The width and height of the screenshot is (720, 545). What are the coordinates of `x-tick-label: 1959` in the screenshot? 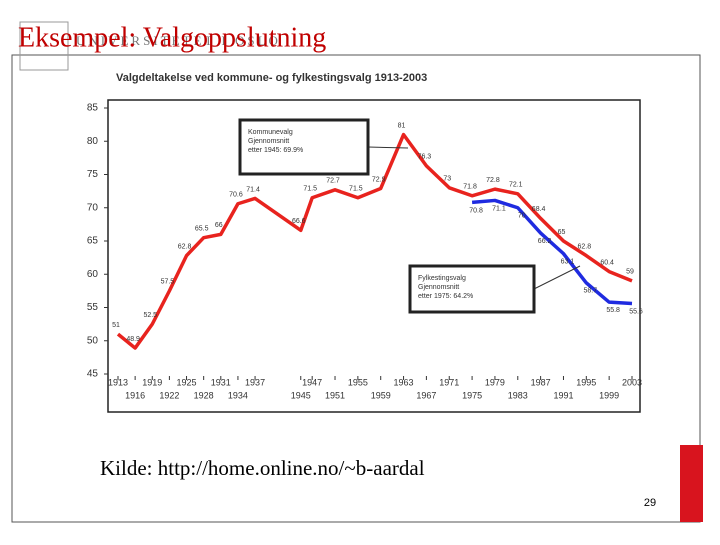 It's located at (381, 395).